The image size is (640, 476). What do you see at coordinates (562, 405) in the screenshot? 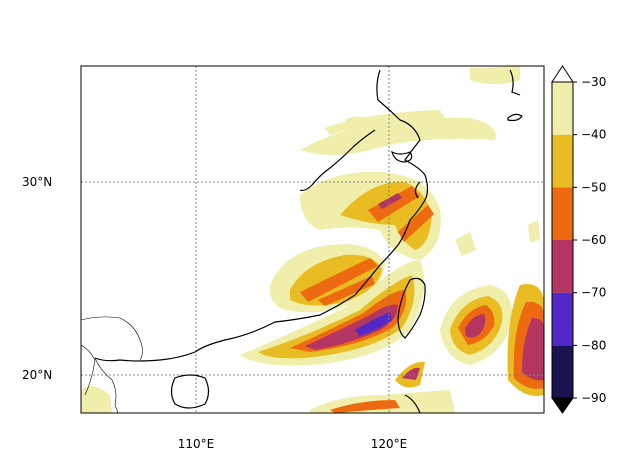
I see `colorbar-under-triangle` at bounding box center [562, 405].